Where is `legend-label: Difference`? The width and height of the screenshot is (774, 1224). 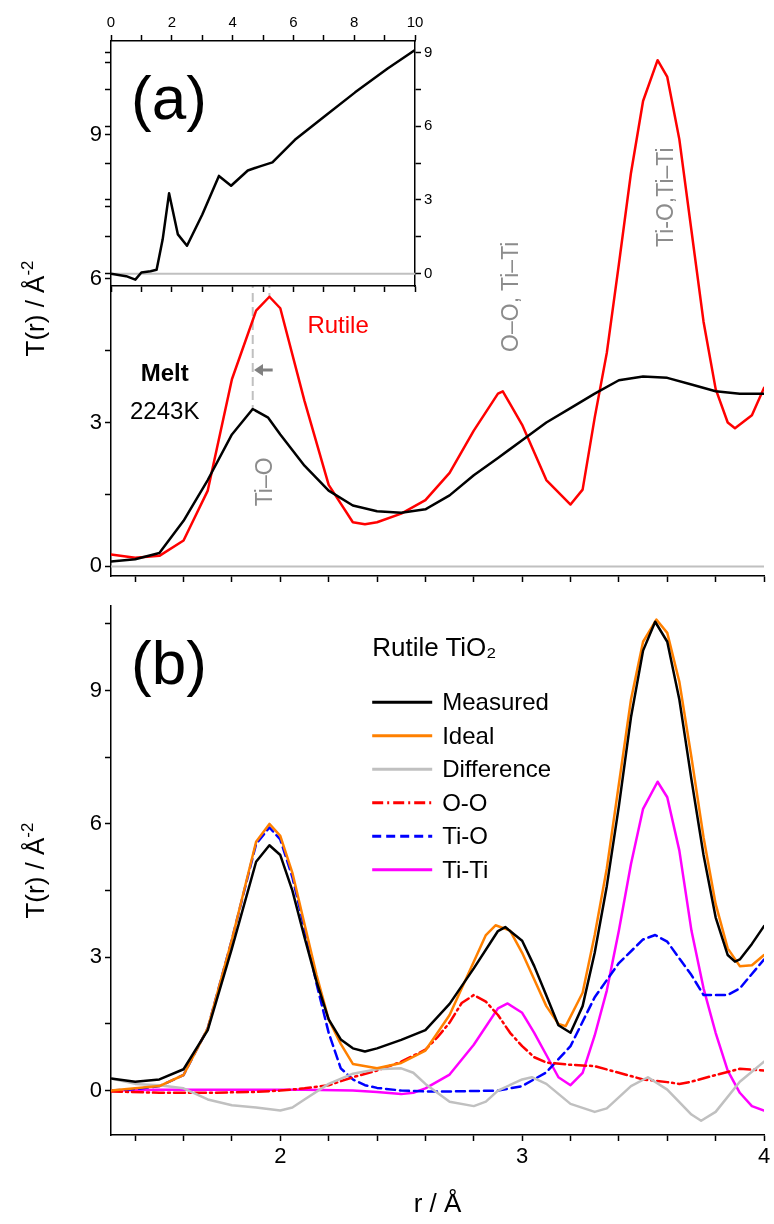 legend-label: Difference is located at coordinates (497, 769).